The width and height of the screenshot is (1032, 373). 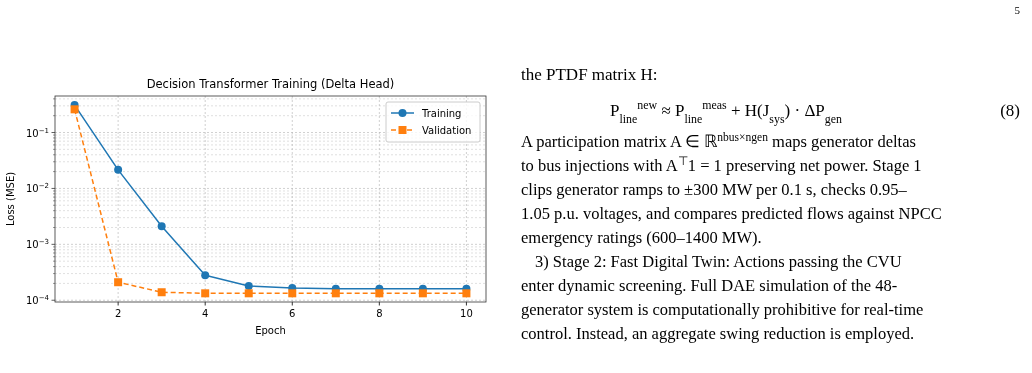 What do you see at coordinates (466, 313) in the screenshot?
I see `x-tick-label: 10` at bounding box center [466, 313].